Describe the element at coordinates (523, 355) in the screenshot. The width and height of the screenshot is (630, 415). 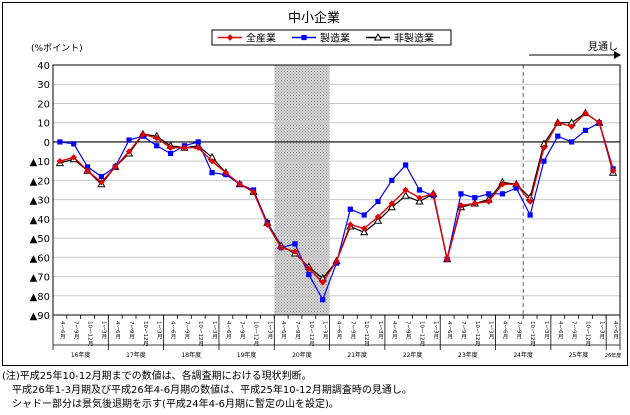
I see `year-label: 24年度` at that location.